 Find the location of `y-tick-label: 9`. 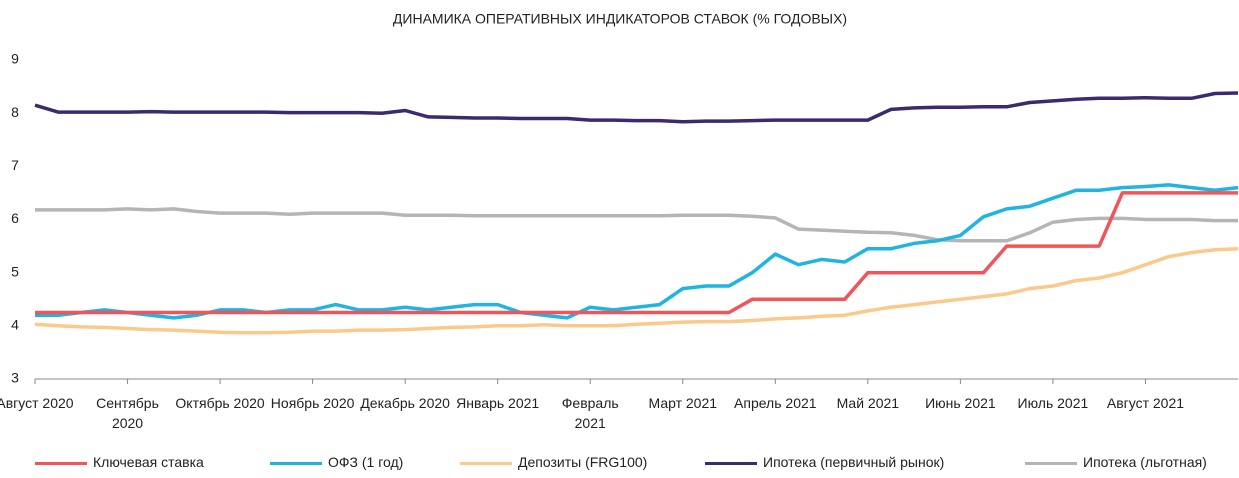

y-tick-label: 9 is located at coordinates (15, 59).